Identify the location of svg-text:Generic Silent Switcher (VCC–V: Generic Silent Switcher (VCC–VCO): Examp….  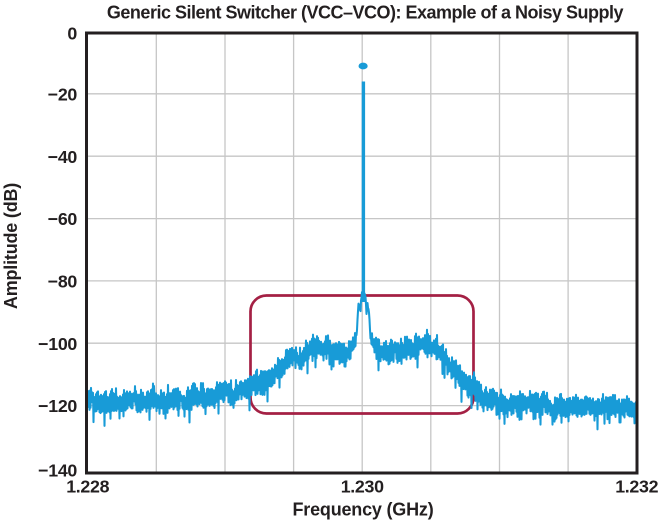
(365, 13).